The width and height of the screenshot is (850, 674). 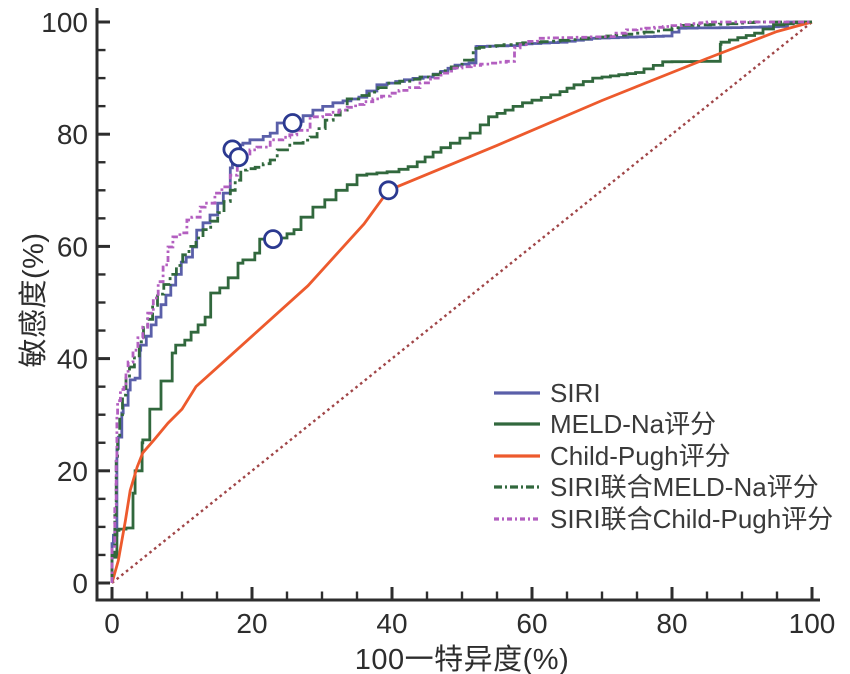 I want to click on legend-item-meld-na: MELD-Na评分, so click(x=663, y=425).